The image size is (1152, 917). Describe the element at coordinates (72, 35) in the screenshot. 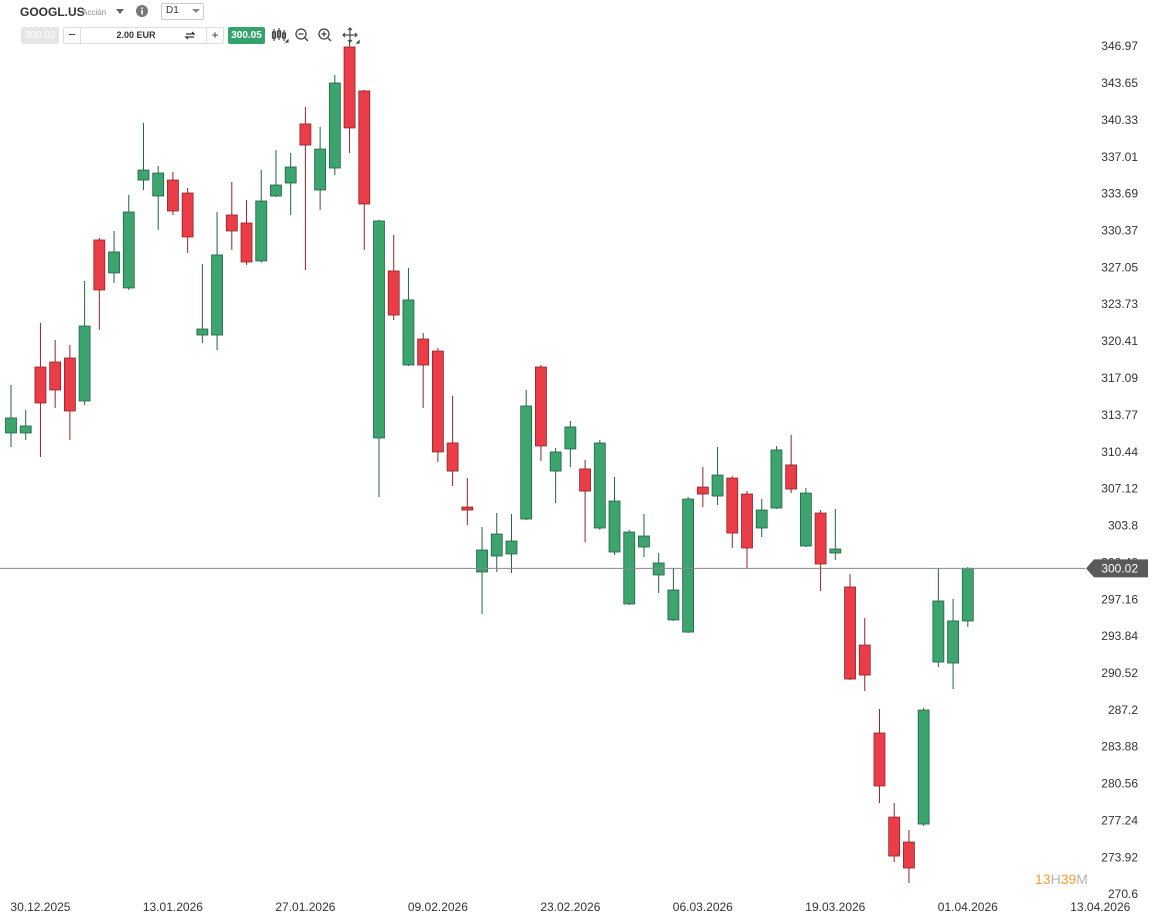

I see `decrease-button: −` at that location.